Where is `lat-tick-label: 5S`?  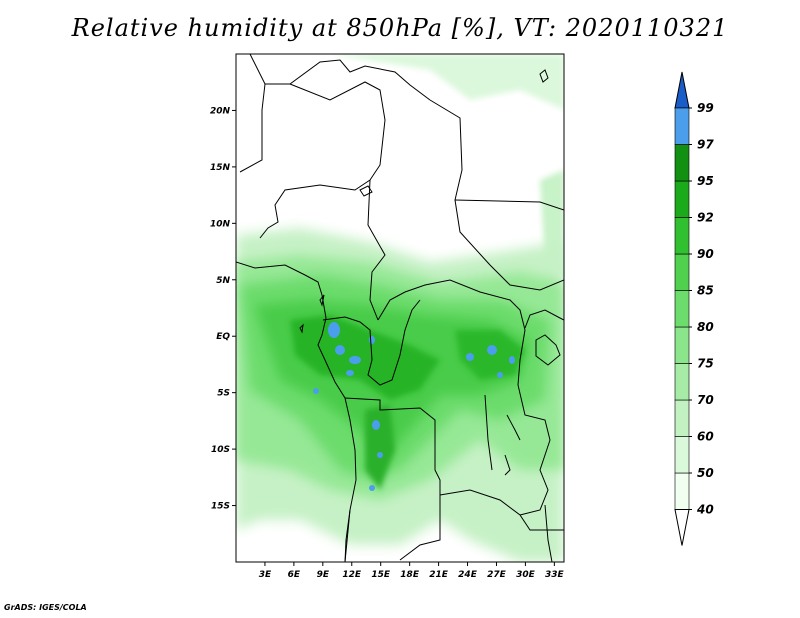
lat-tick-label: 5S is located at coordinates (223, 394).